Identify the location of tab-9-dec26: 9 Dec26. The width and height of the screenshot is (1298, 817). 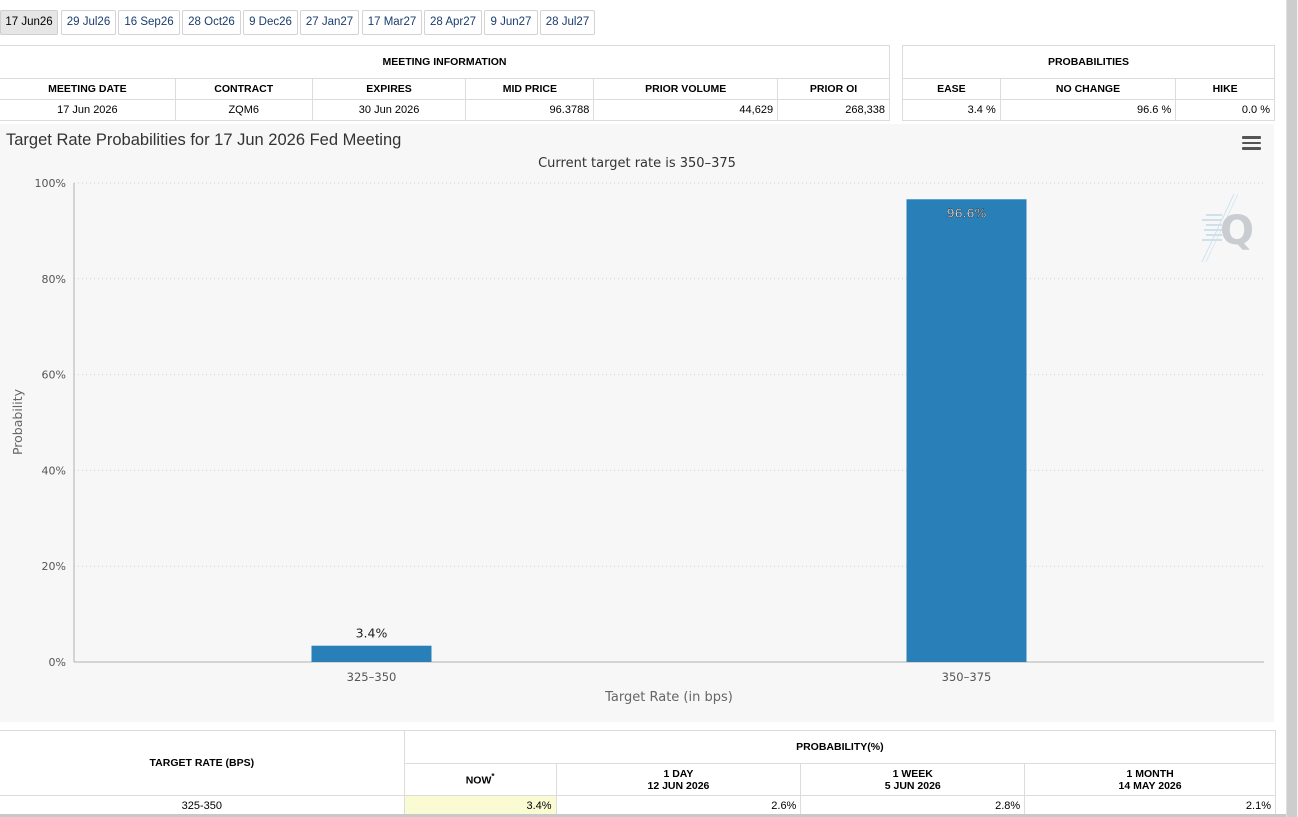
(270, 22).